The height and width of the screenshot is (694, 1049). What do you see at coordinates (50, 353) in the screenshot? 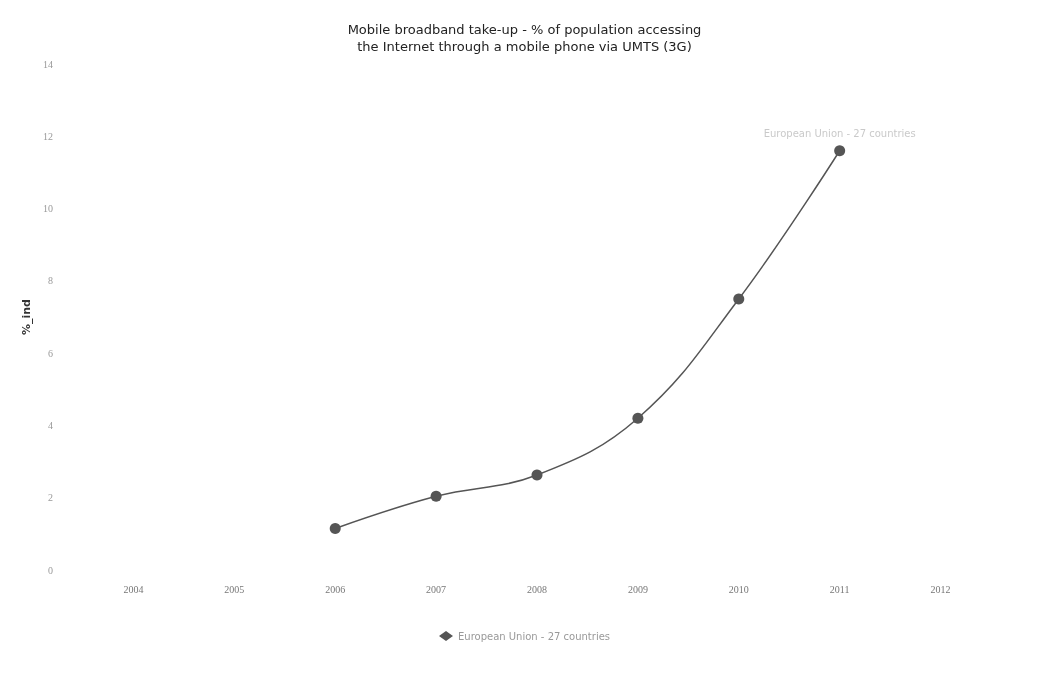
I see `y-tick-label: 6` at bounding box center [50, 353].